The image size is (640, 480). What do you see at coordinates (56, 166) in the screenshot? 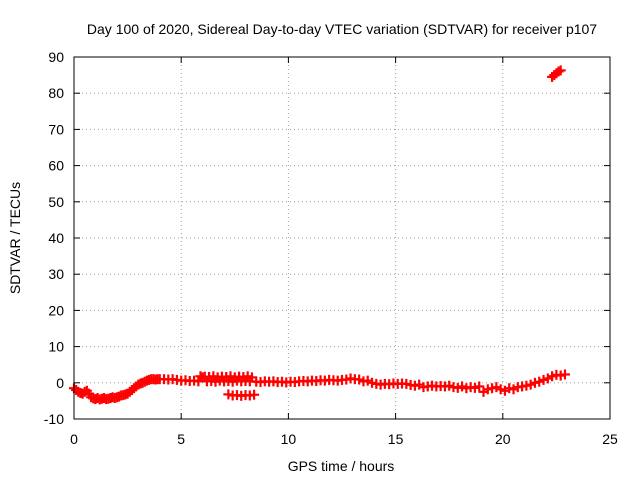
I see `y-tick-label: 60` at bounding box center [56, 166].